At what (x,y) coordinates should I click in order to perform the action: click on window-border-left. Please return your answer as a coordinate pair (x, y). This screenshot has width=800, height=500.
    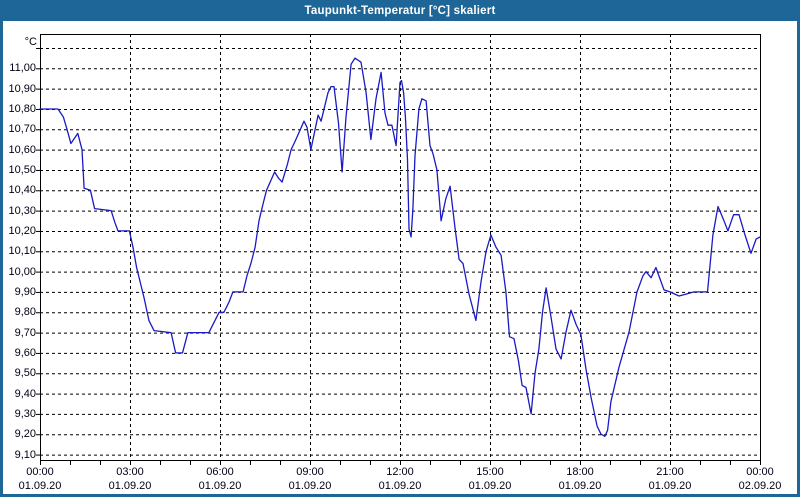
    Looking at the image, I should click on (1, 248).